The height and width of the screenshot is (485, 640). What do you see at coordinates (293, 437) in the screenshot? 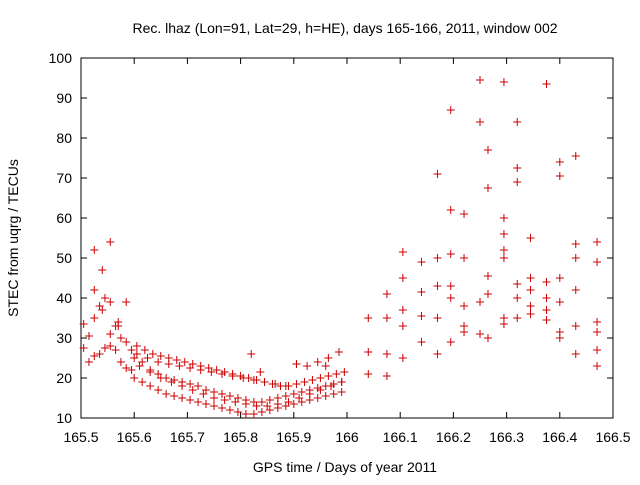
I see `x-tick-label: 165.9` at bounding box center [293, 437].